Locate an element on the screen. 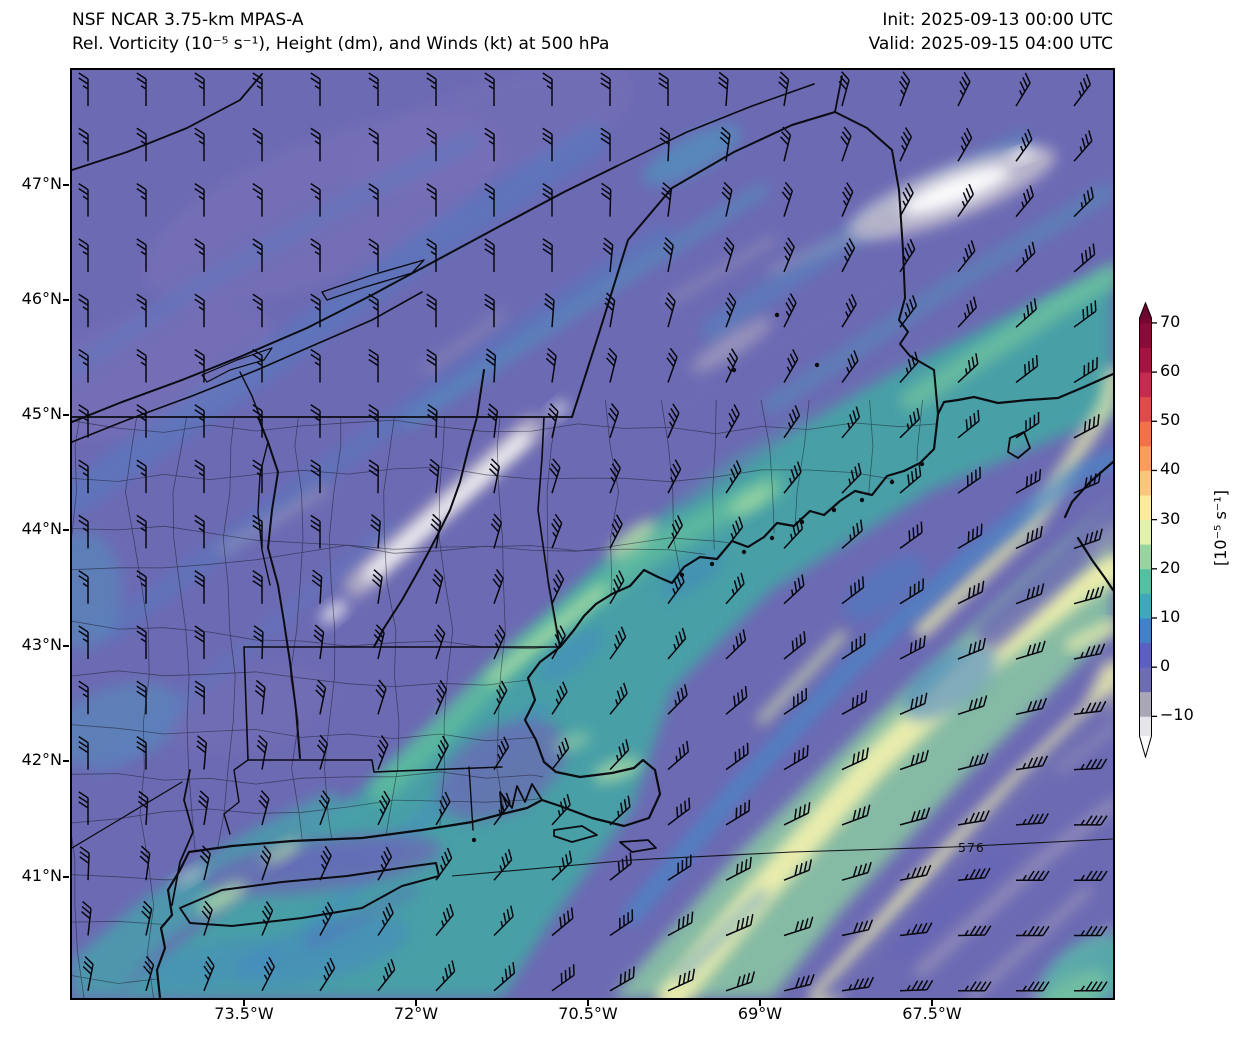 This screenshot has height=1038, width=1251. colorbar-tick-label: 50 is located at coordinates (1170, 419).